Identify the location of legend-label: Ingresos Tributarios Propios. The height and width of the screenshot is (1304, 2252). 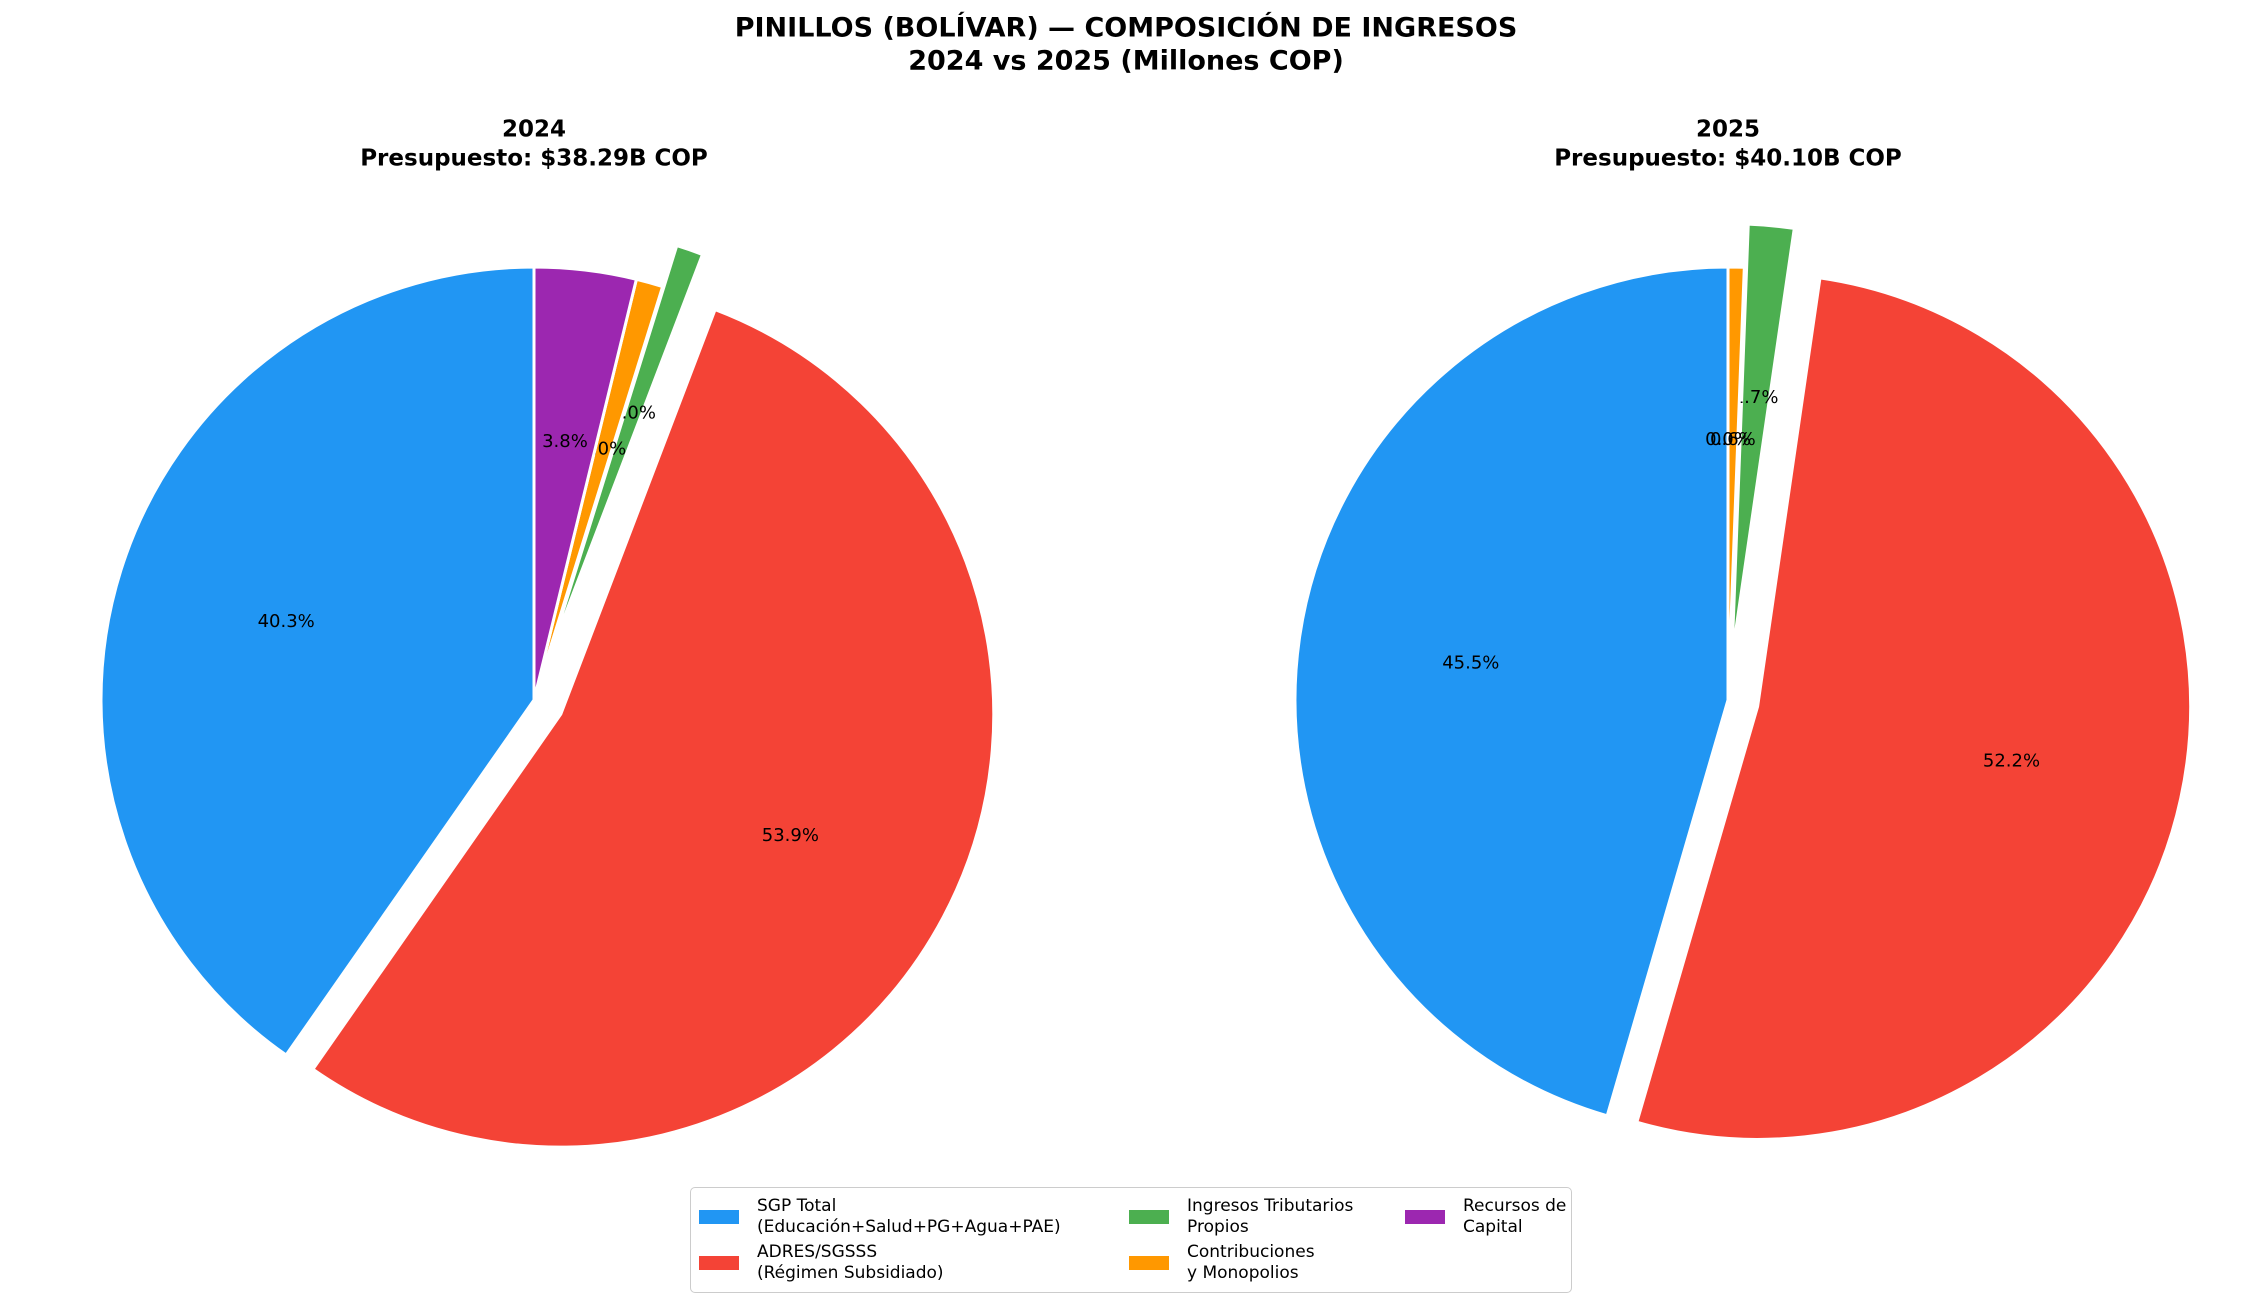
(1270, 1216).